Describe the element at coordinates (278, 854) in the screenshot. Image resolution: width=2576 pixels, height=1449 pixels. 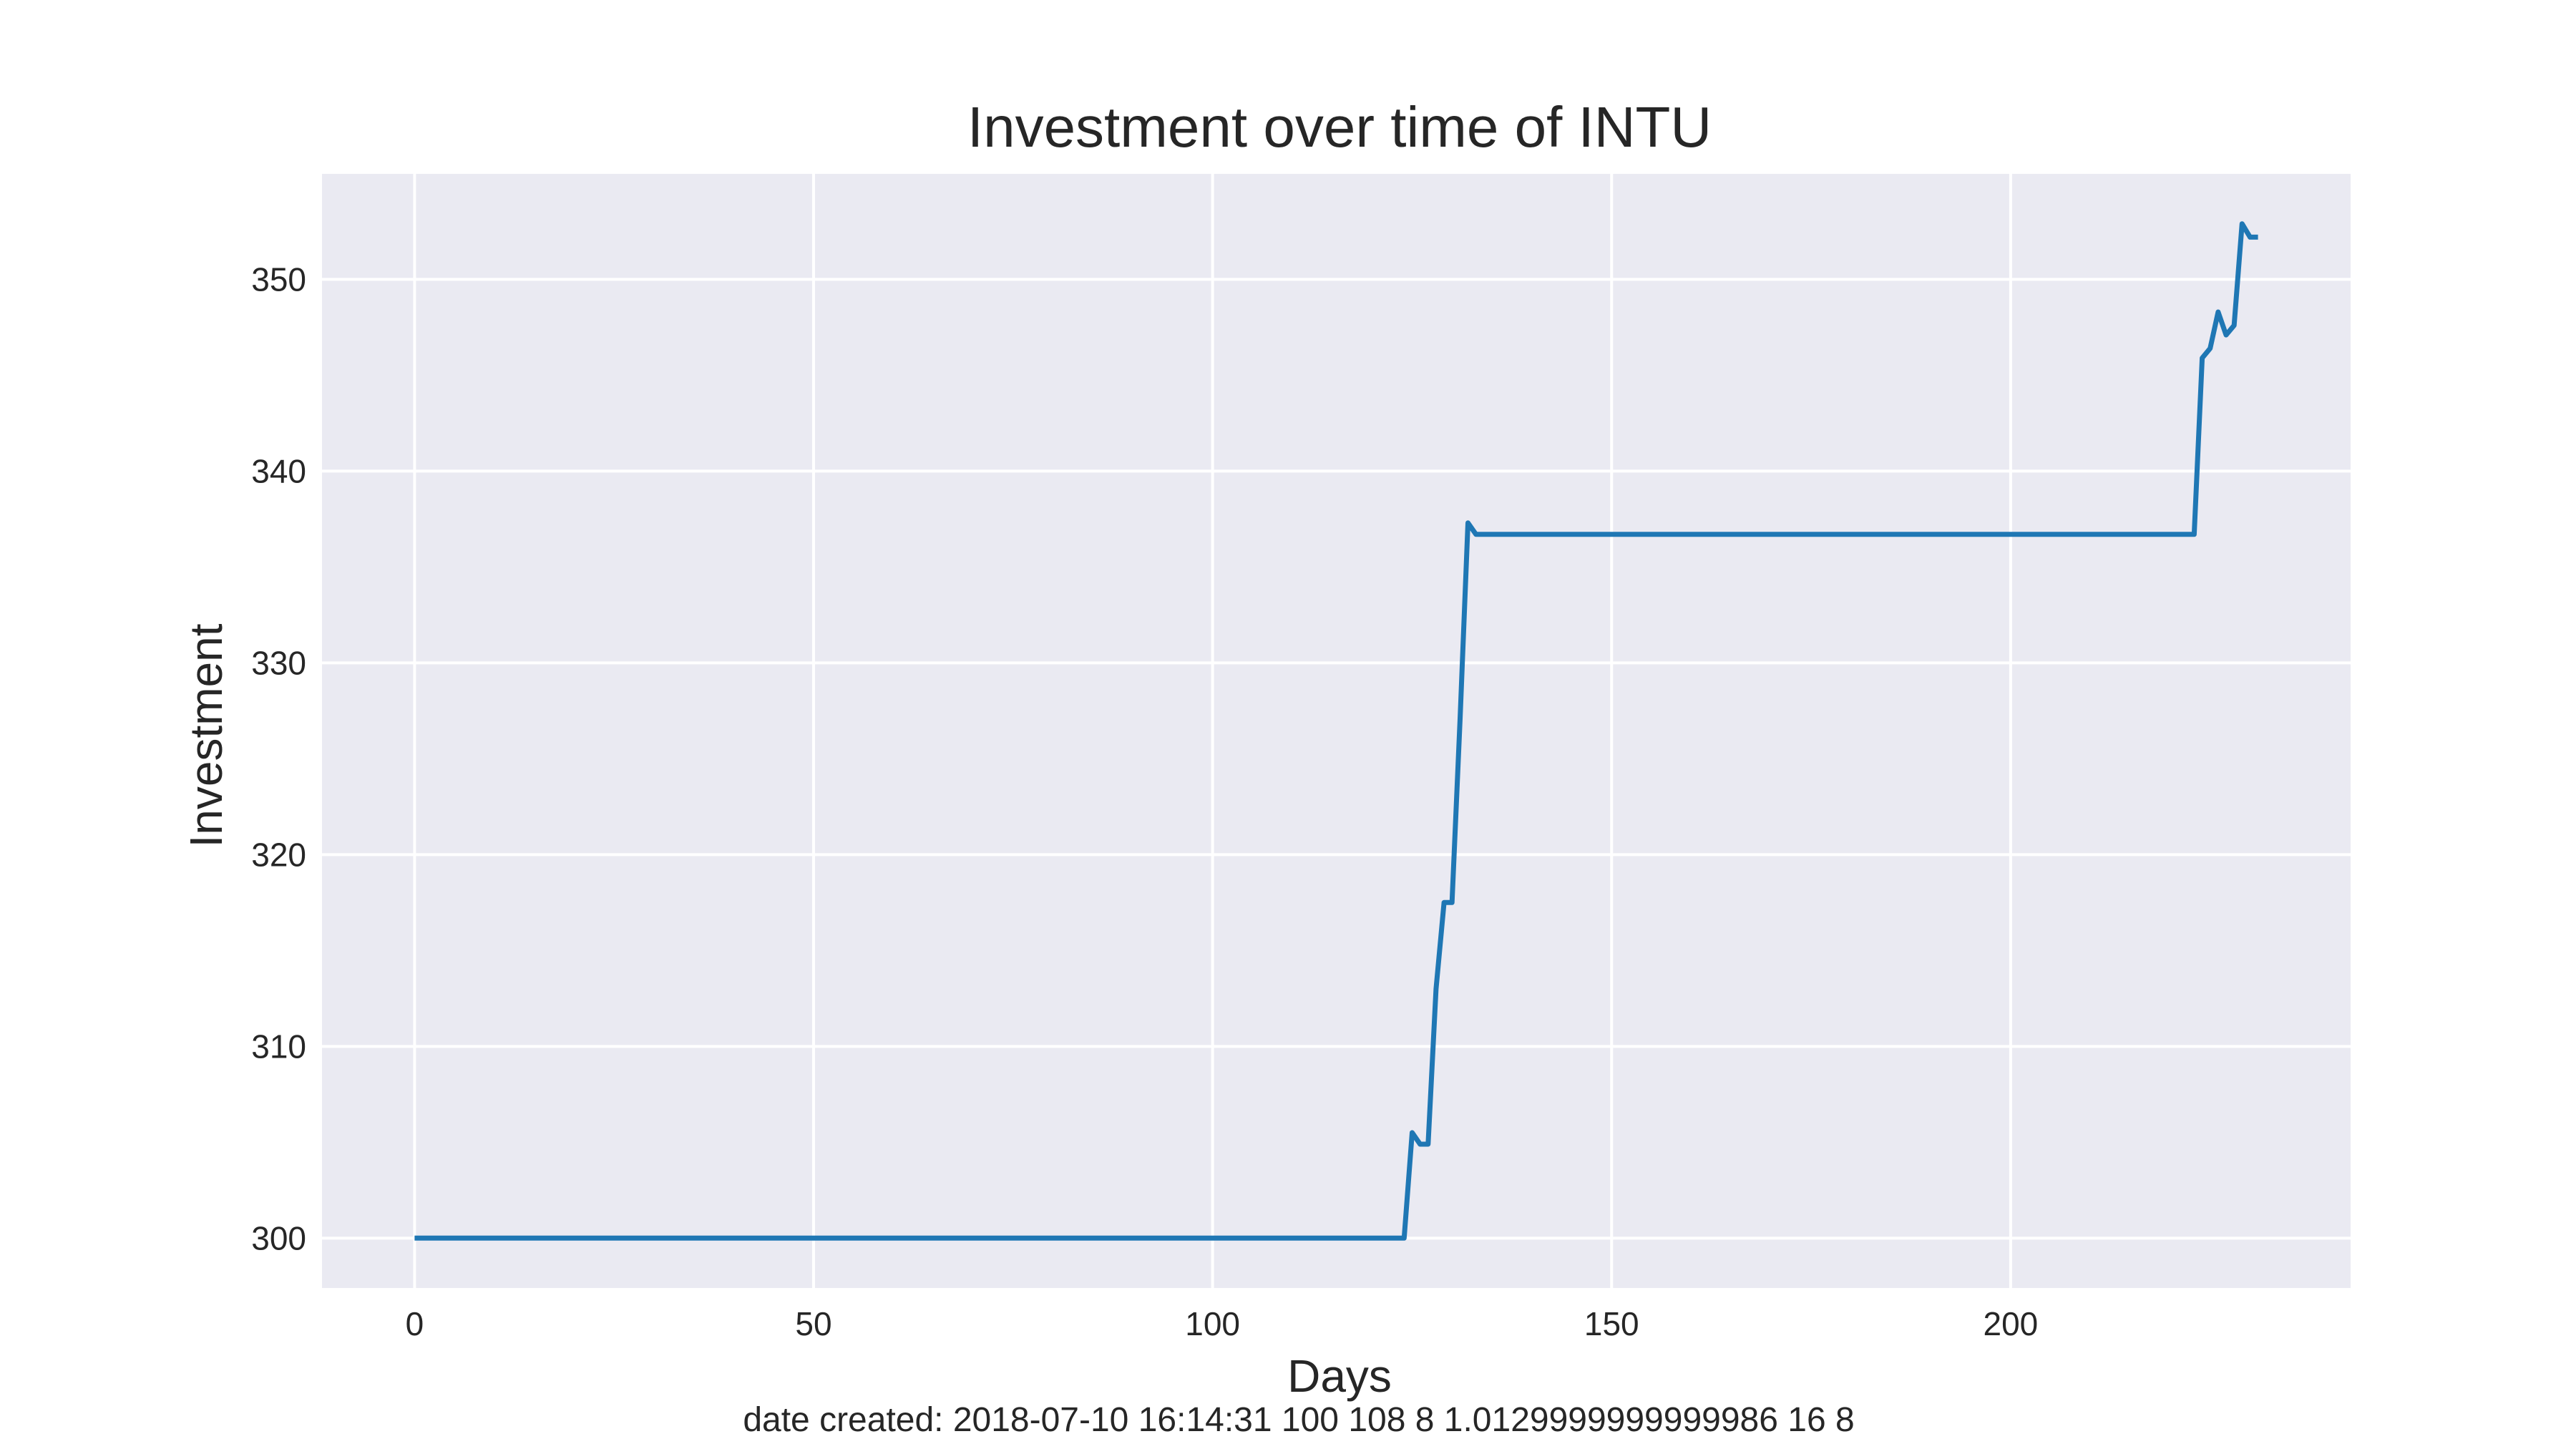
I see `y-tick-label: 320` at that location.